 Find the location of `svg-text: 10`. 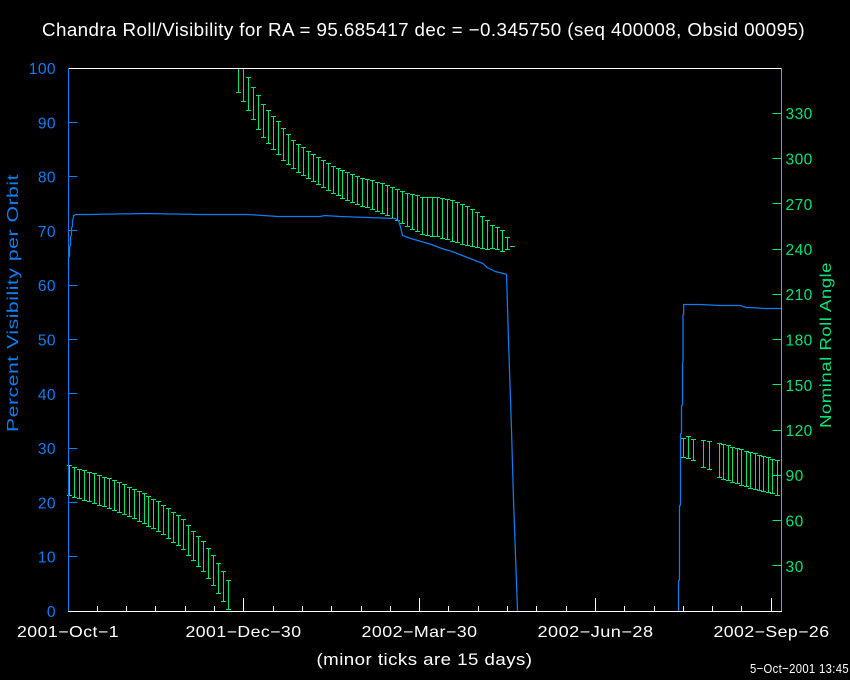

svg-text: 10 is located at coordinates (47, 558).